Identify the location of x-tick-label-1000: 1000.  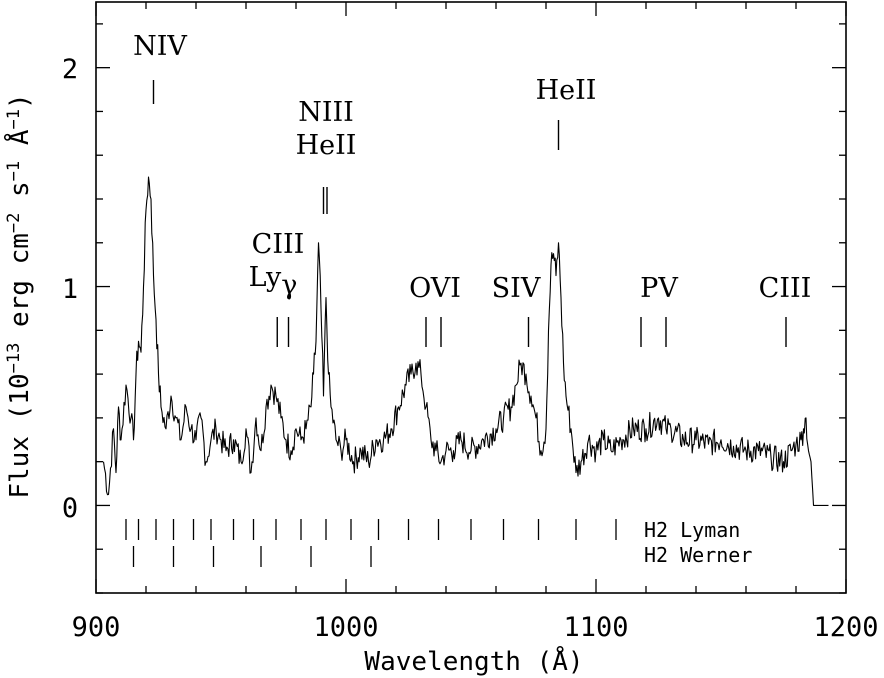
(345, 627).